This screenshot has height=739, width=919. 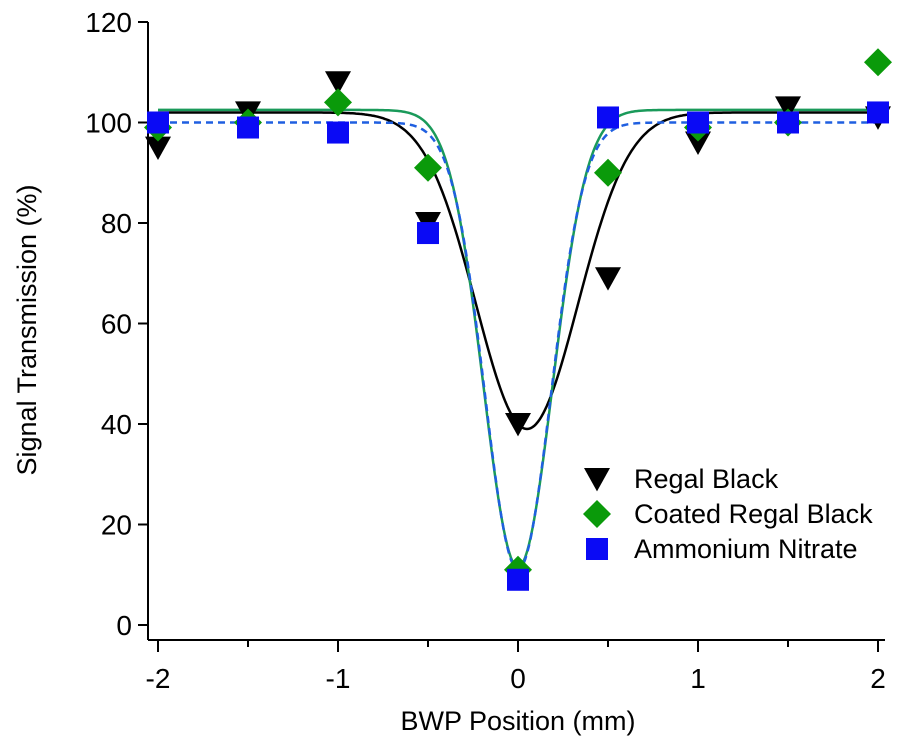 I want to click on y-tick-label: 100, so click(x=108, y=123).